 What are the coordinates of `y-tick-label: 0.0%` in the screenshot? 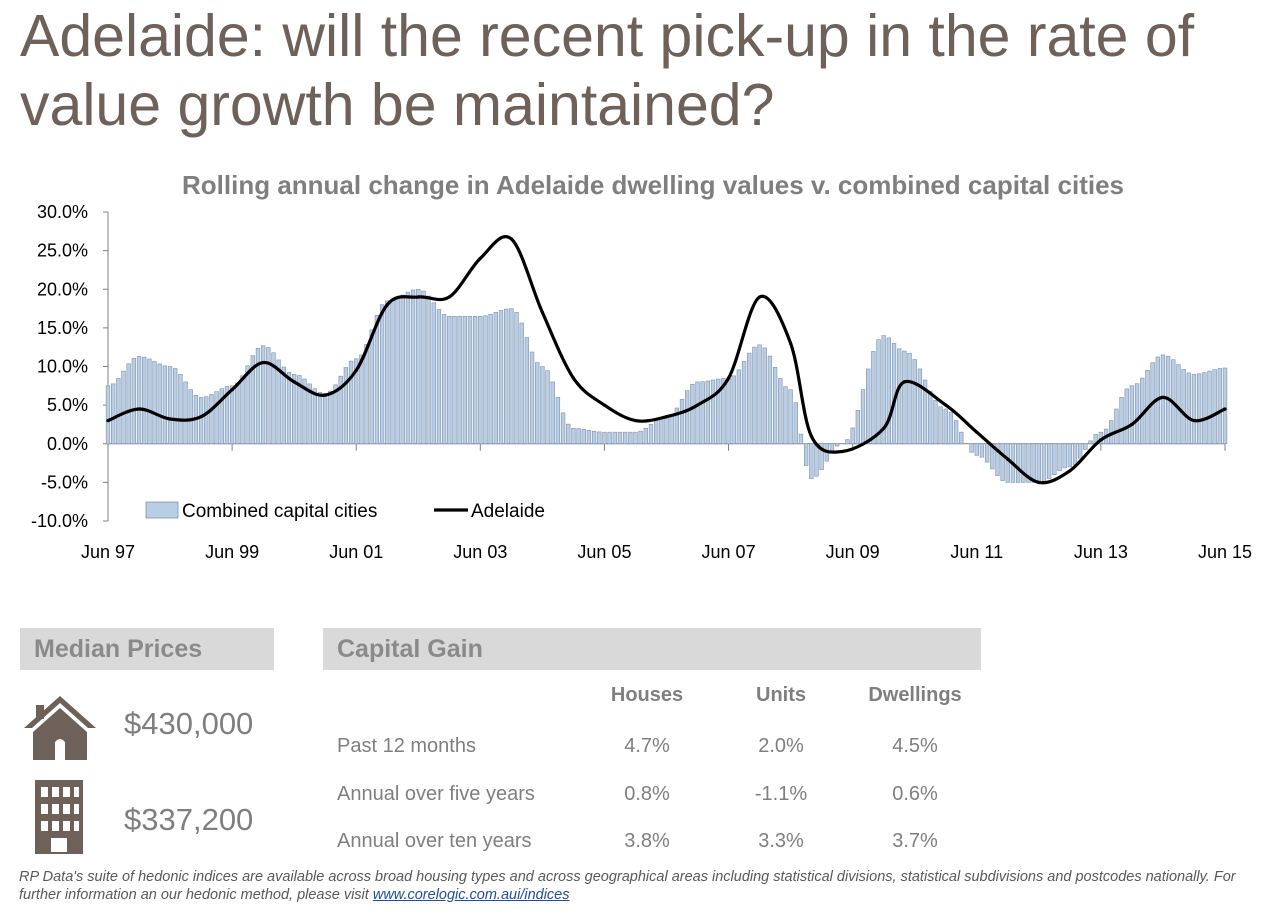 It's located at (67, 444).